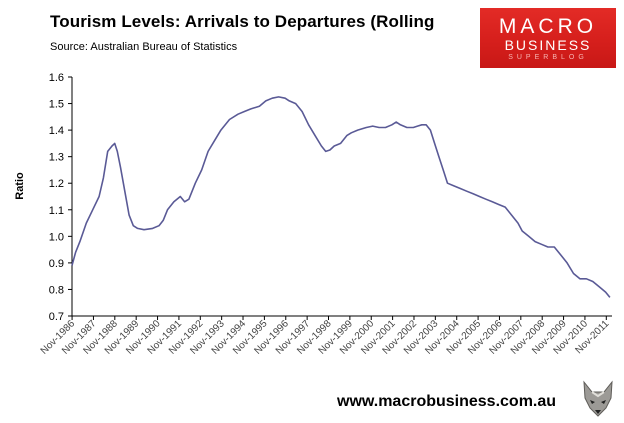 This screenshot has width=624, height=423. I want to click on y-tick-label: 1.0, so click(56, 237).